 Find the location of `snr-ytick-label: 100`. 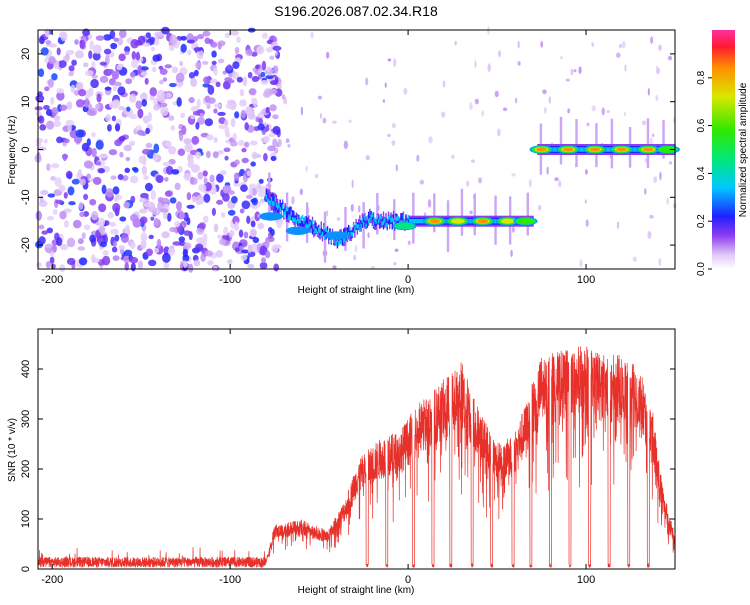

snr-ytick-label: 100 is located at coordinates (26, 519).